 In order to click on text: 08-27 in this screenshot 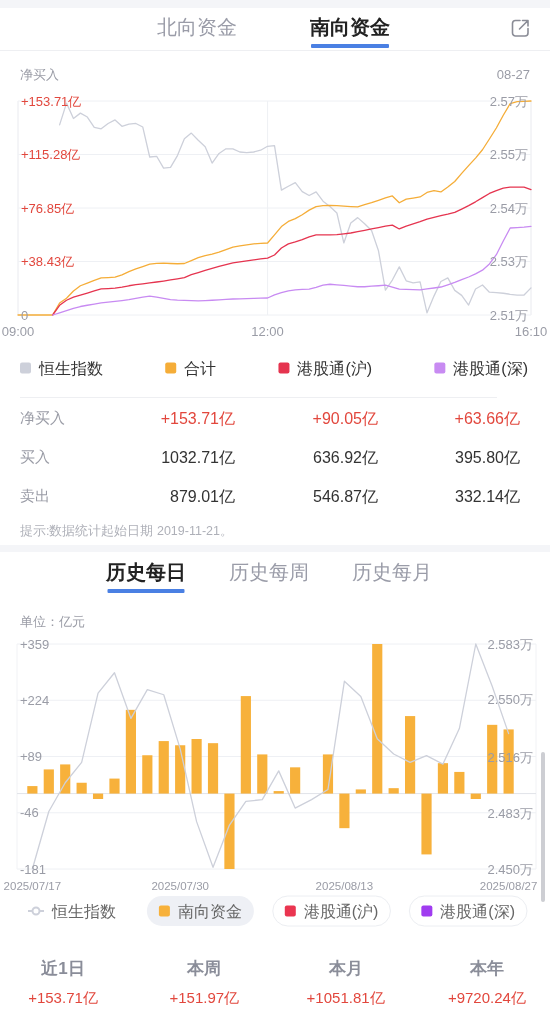, I will do `click(513, 74)`.